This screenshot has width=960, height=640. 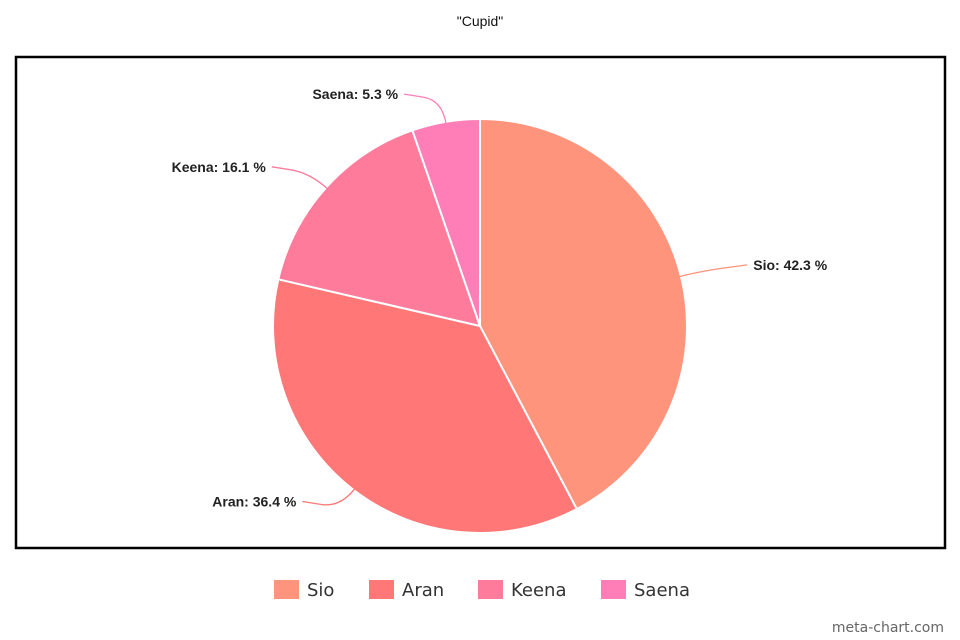 What do you see at coordinates (329, 497) in the screenshot?
I see `leader-line-aran` at bounding box center [329, 497].